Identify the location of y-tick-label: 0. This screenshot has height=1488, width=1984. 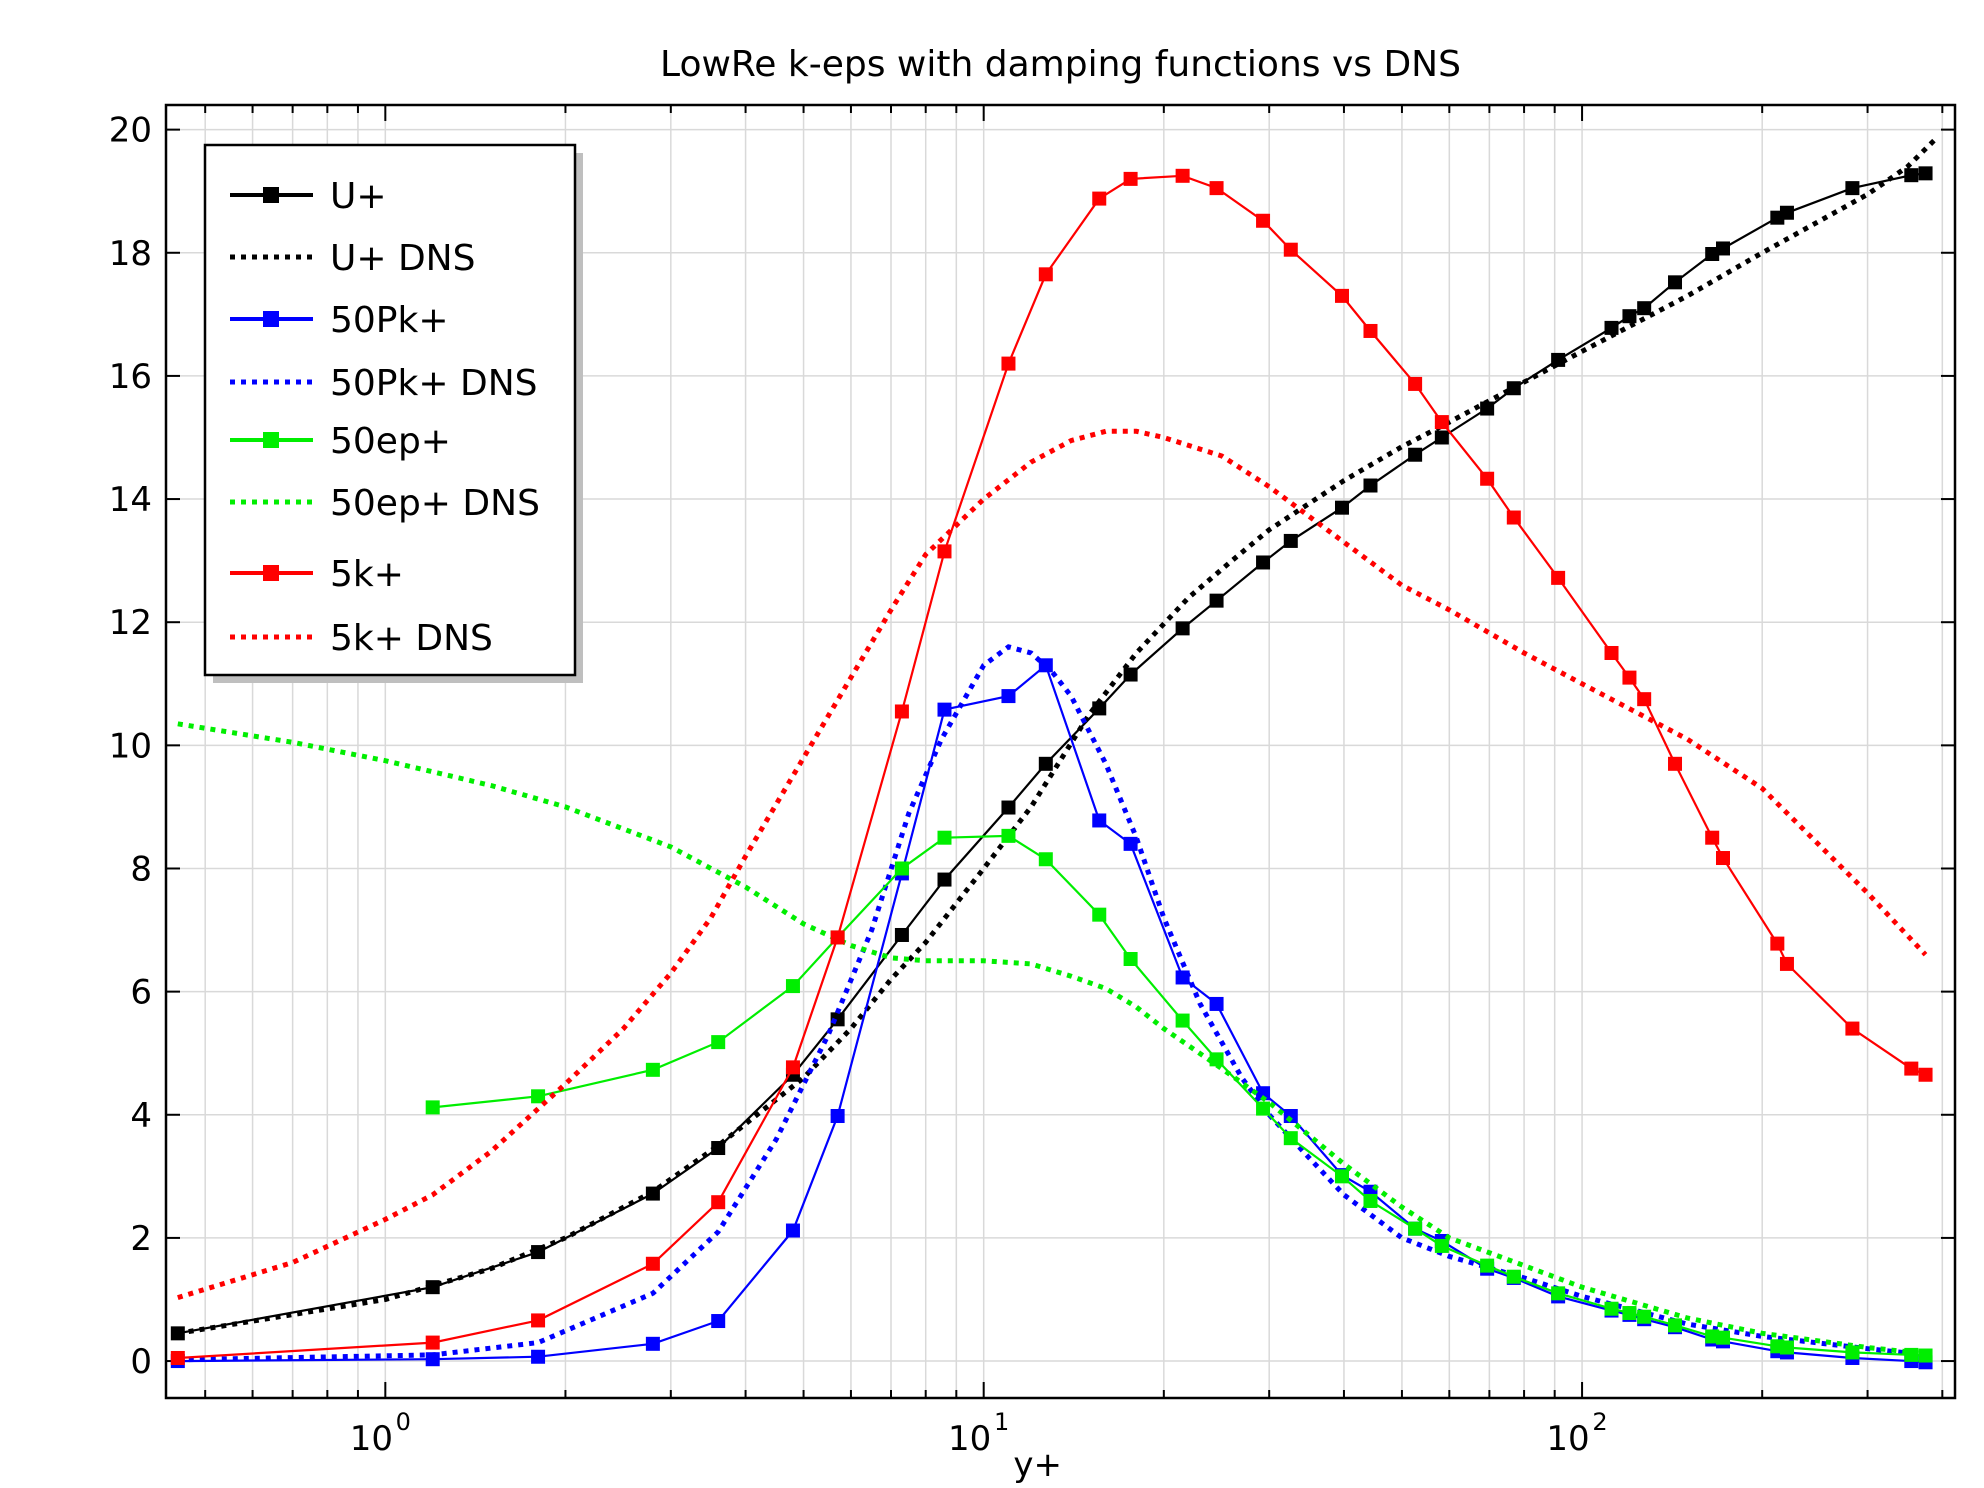
(141, 1362).